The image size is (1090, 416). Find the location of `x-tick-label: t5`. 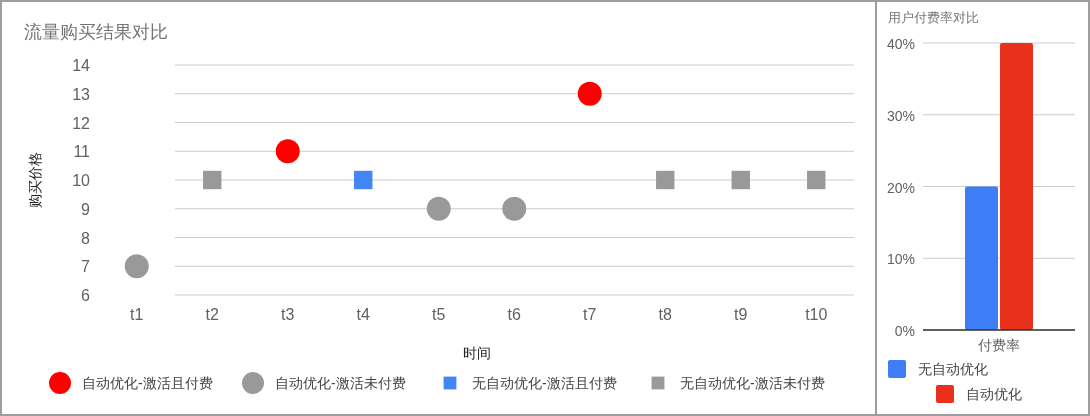

x-tick-label: t5 is located at coordinates (439, 314).